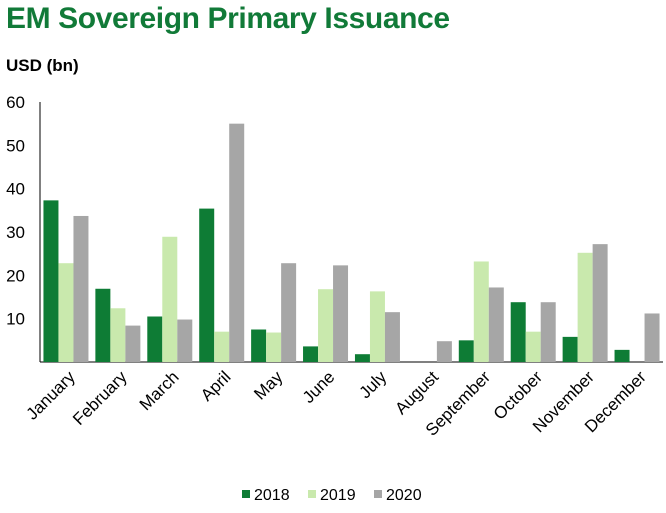 The height and width of the screenshot is (513, 666). Describe the element at coordinates (444, 351) in the screenshot. I see `bar-2020-august` at that location.